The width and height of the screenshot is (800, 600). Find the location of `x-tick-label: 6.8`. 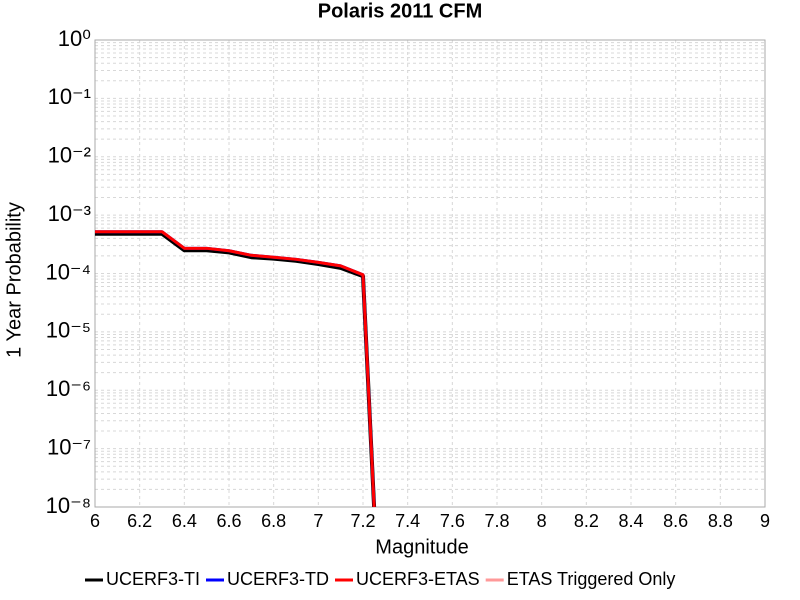

x-tick-label: 6.8 is located at coordinates (273, 521).